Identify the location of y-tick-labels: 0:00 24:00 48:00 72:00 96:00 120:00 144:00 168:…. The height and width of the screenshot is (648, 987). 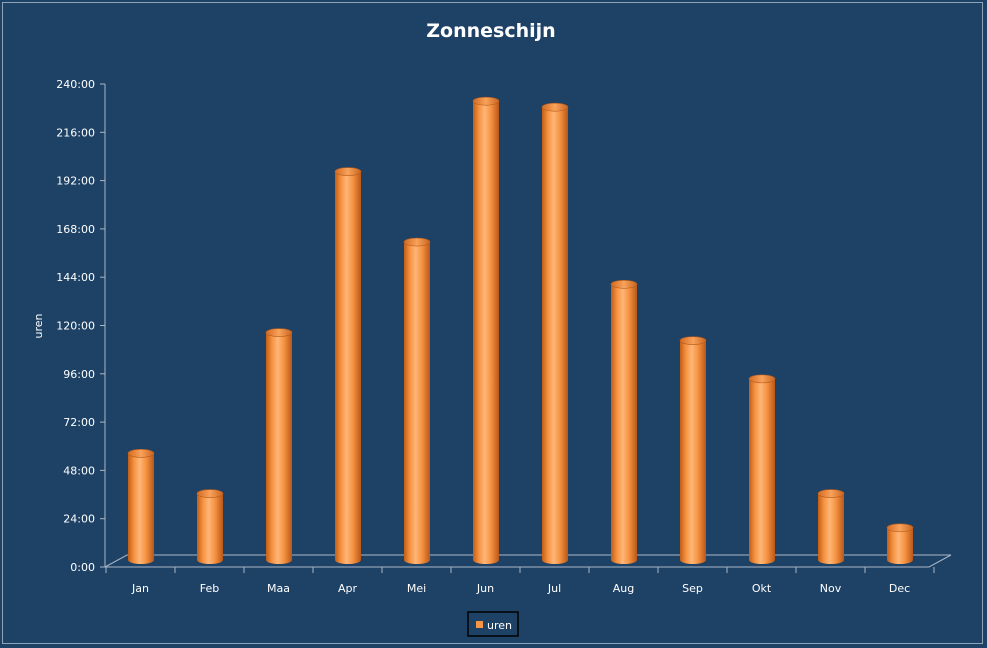
(75, 326).